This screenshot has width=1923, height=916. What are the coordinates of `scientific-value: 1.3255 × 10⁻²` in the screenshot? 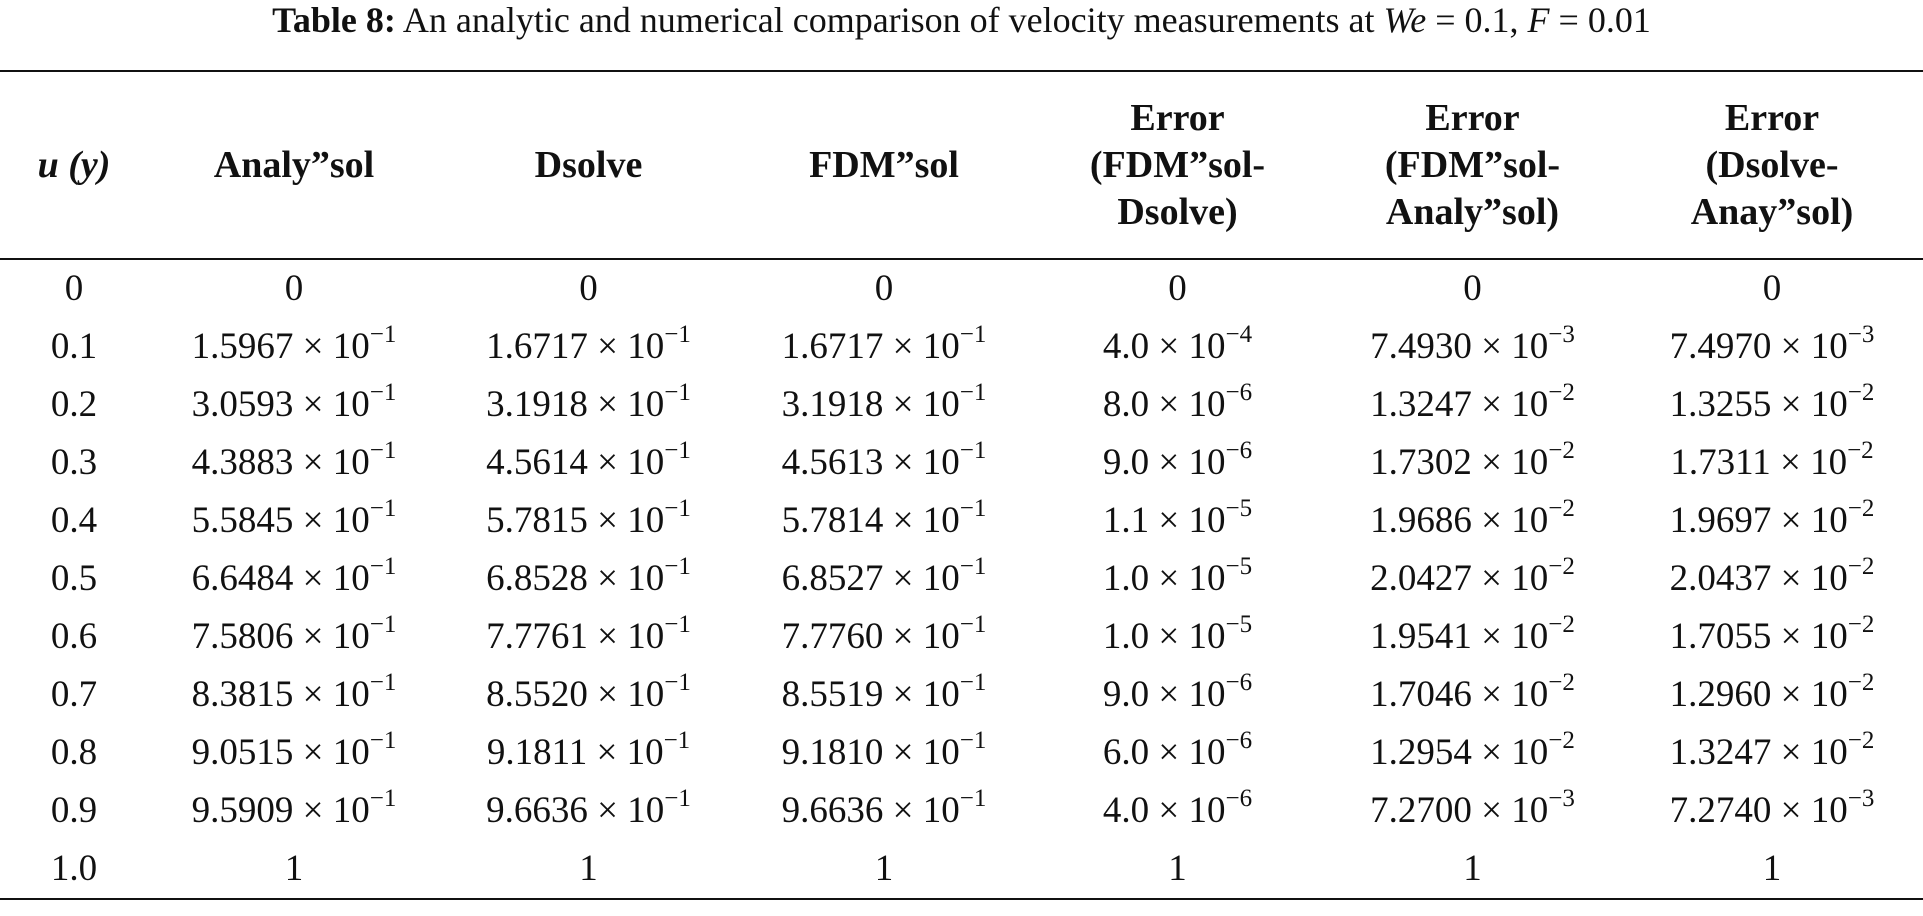 It's located at (1772, 402).